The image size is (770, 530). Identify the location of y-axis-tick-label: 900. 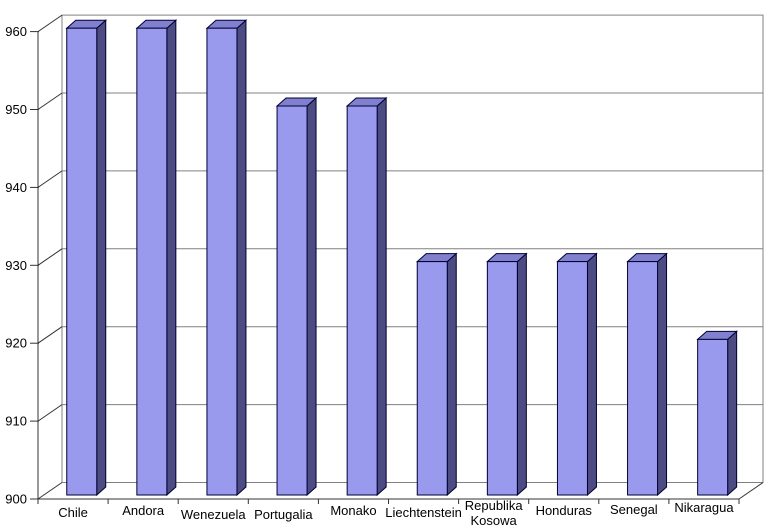
(16, 499).